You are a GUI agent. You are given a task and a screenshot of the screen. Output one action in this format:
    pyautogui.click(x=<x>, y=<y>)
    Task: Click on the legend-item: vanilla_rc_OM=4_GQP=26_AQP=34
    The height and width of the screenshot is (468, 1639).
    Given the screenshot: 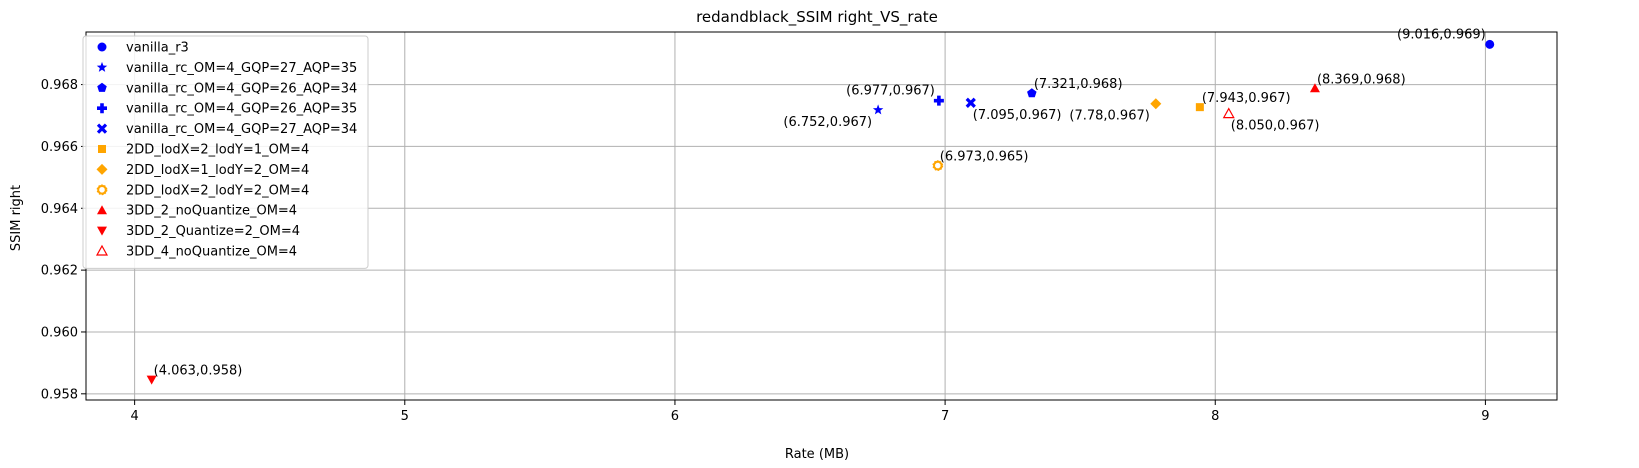 What is the action you would take?
    pyautogui.click(x=227, y=88)
    